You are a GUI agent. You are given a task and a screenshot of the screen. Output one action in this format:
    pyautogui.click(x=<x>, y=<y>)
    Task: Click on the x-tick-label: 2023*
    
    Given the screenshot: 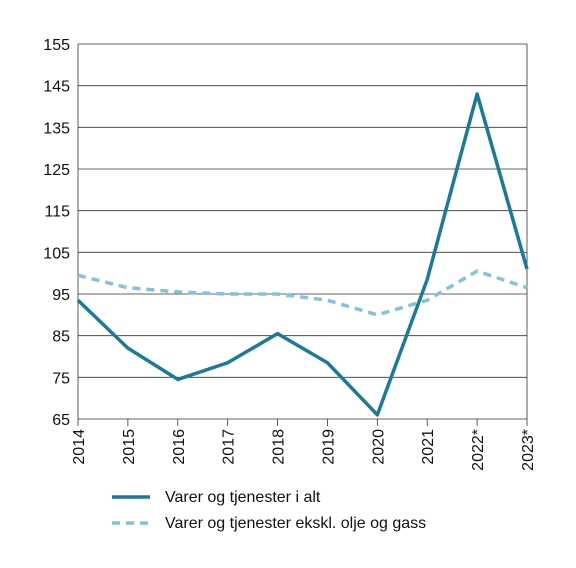 What is the action you would take?
    pyautogui.click(x=528, y=450)
    